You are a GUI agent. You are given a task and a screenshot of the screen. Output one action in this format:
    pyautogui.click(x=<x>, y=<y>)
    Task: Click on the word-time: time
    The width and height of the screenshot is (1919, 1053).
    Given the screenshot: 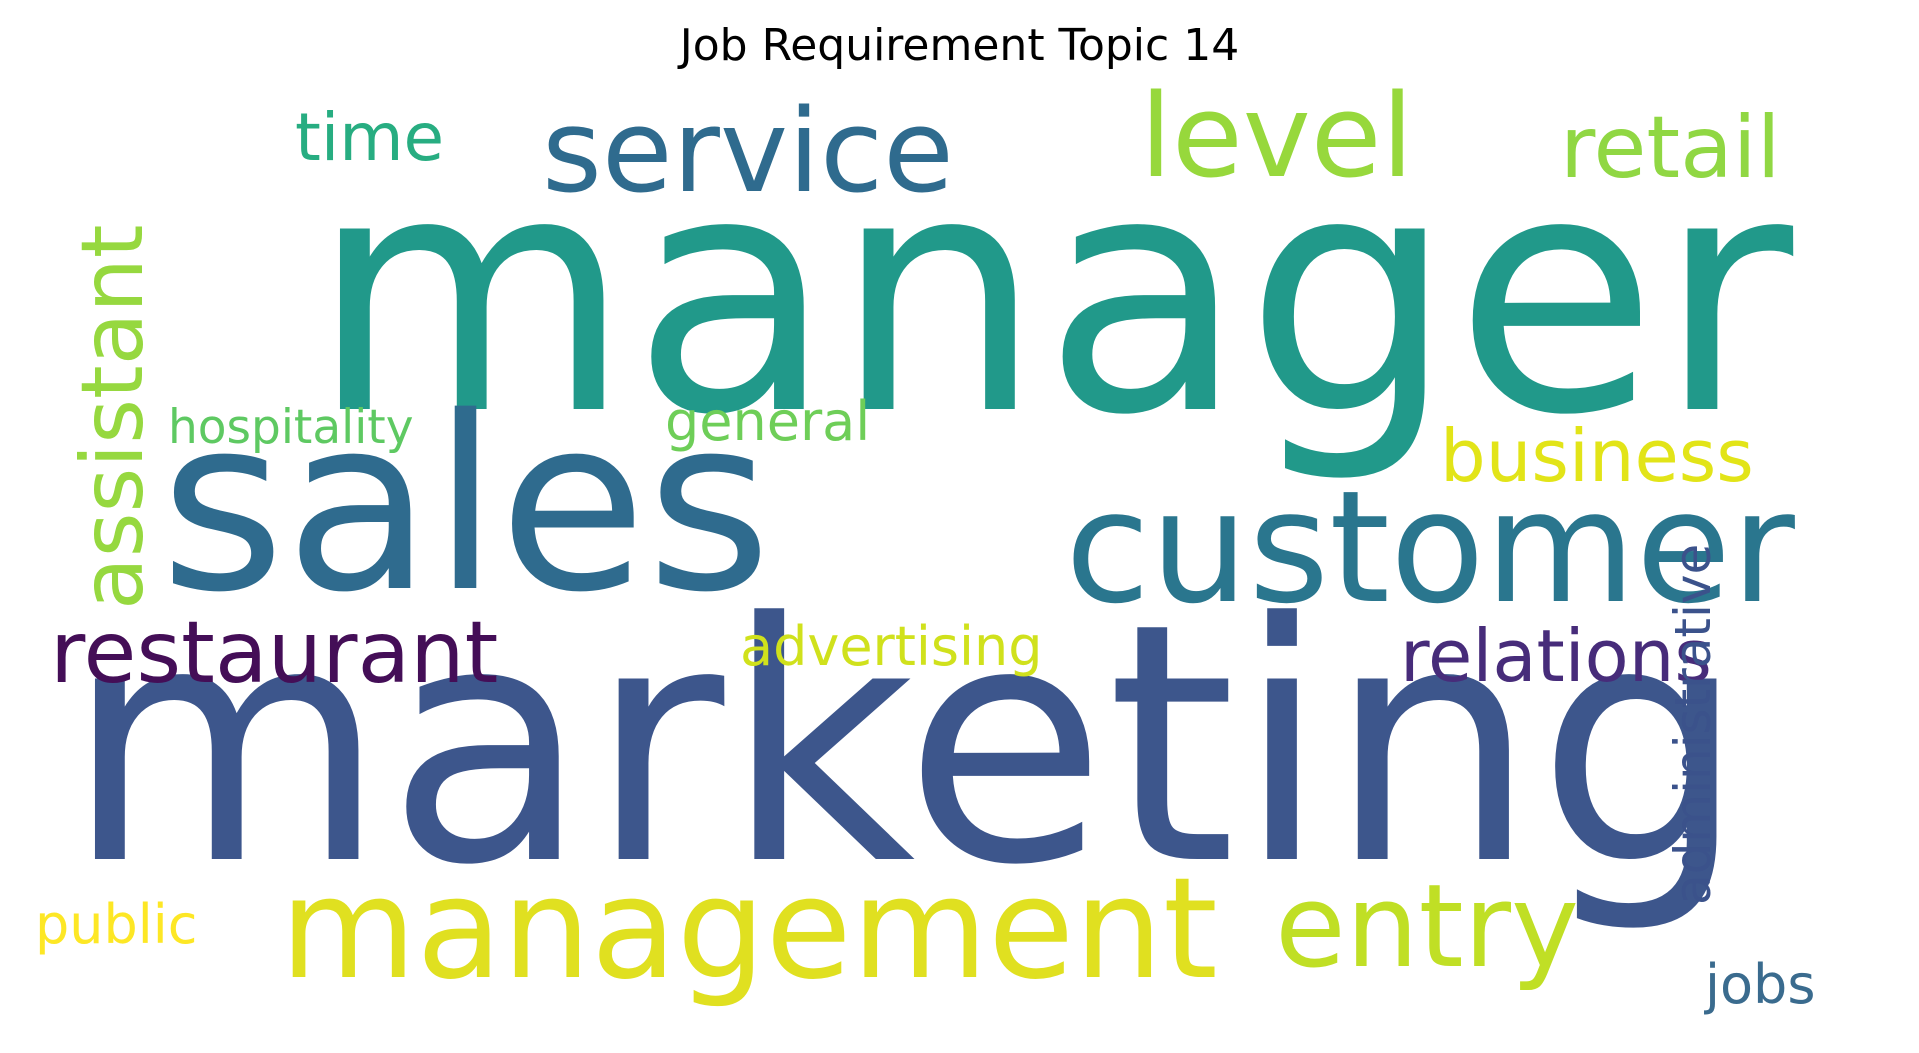 What is the action you would take?
    pyautogui.click(x=370, y=137)
    